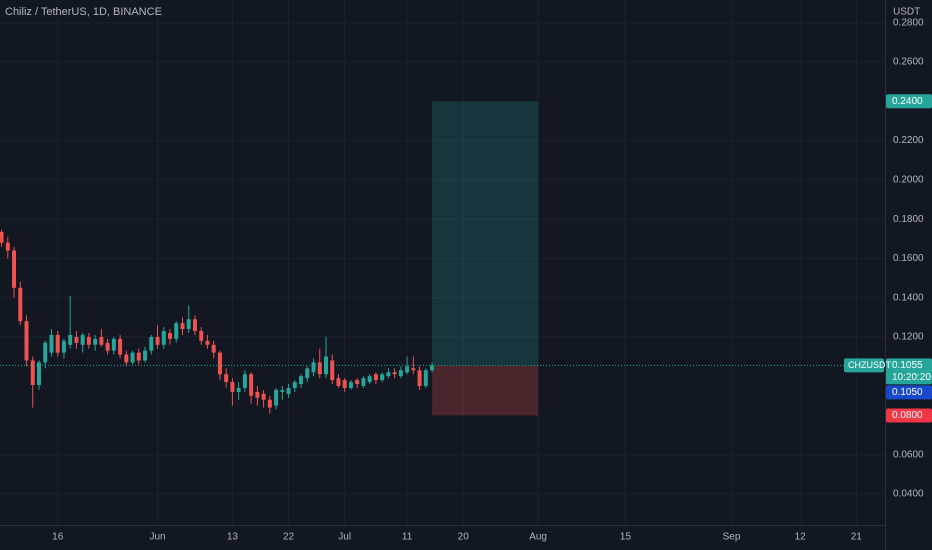  What do you see at coordinates (908, 140) in the screenshot?
I see `y-tick-label: 0.2200` at bounding box center [908, 140].